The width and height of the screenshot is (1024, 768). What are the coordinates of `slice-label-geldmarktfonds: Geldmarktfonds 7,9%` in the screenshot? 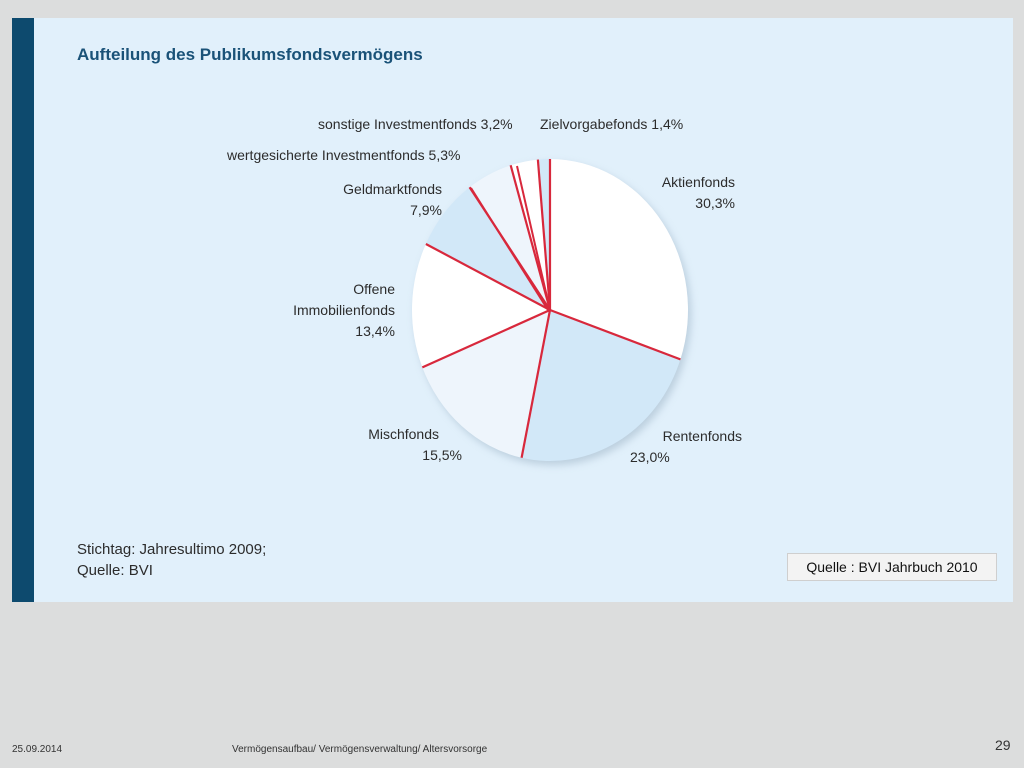 It's located at (392, 199).